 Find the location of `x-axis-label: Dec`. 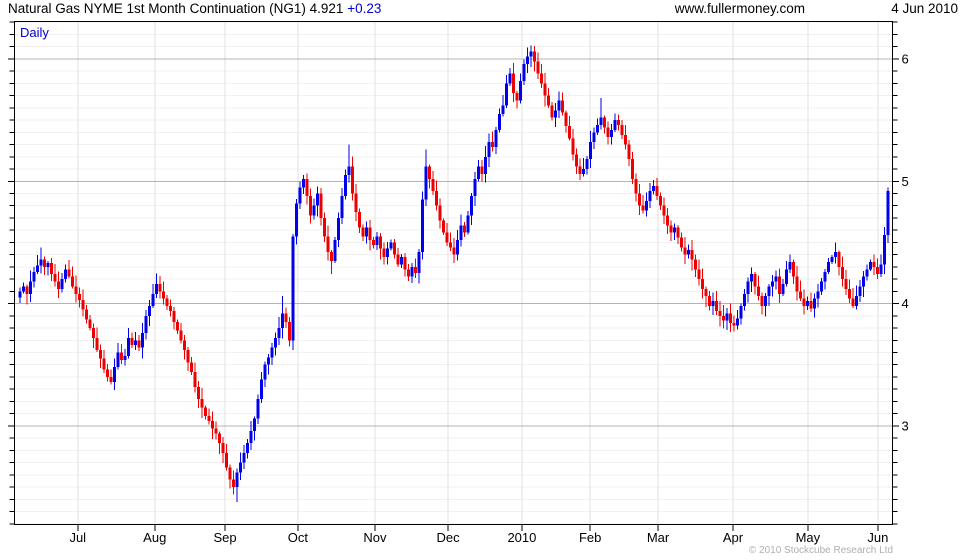

x-axis-label: Dec is located at coordinates (448, 537).